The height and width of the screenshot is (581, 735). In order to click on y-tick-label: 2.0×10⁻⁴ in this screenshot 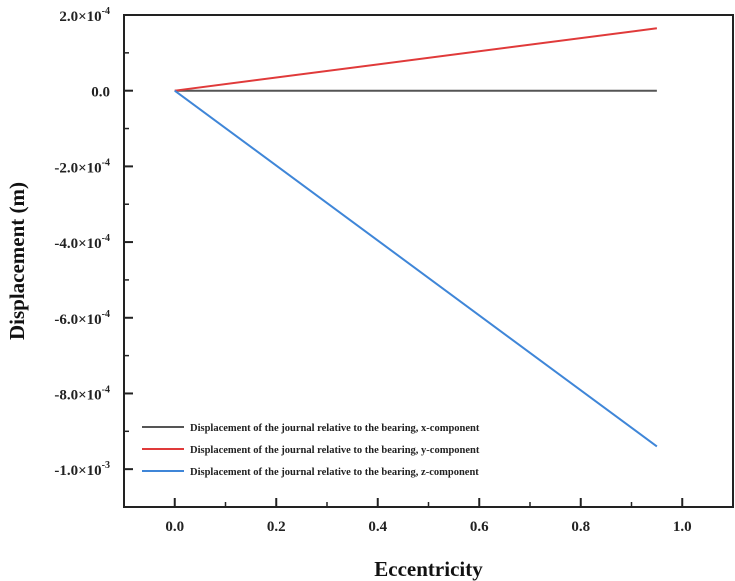, I will do `click(84, 15)`.